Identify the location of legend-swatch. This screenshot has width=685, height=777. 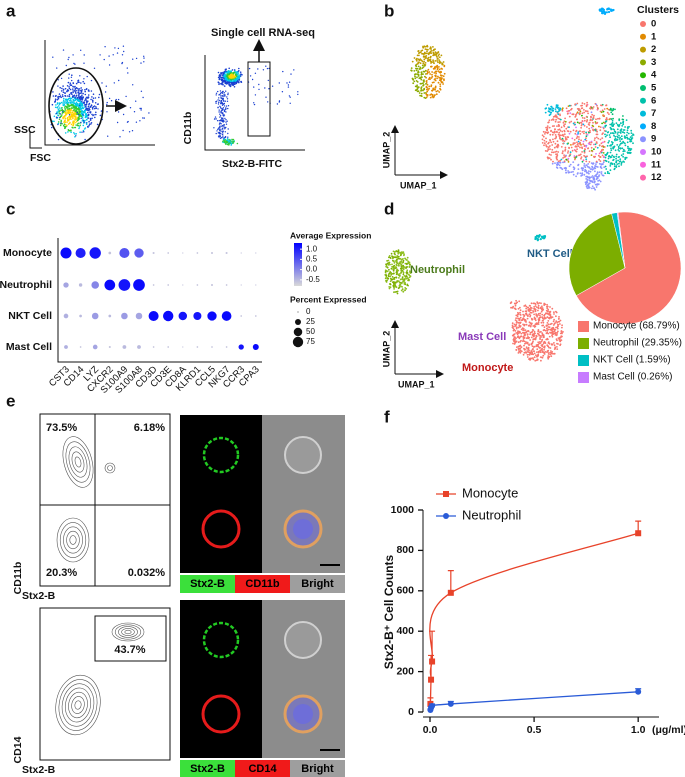
(643, 126).